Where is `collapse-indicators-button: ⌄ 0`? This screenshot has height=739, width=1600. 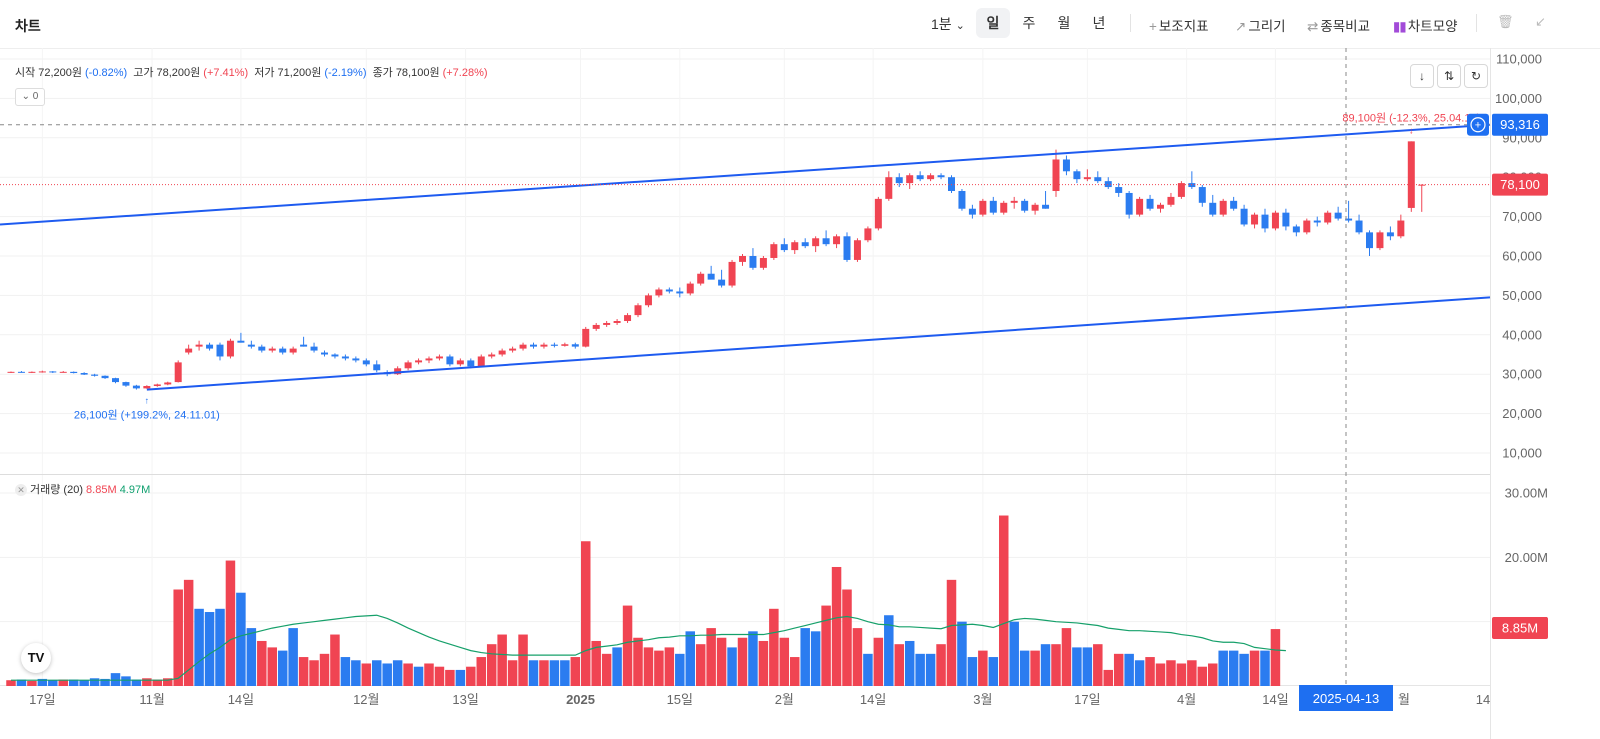 collapse-indicators-button: ⌄ 0 is located at coordinates (30, 97).